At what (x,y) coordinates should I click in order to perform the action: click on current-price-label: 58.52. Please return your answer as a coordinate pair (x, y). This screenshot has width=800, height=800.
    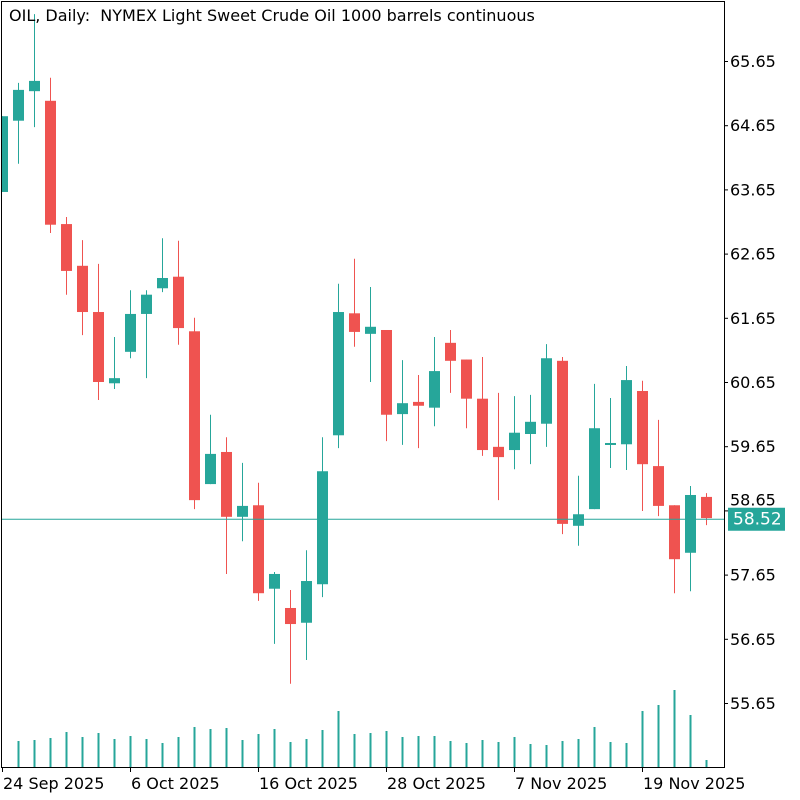
    Looking at the image, I should click on (757, 520).